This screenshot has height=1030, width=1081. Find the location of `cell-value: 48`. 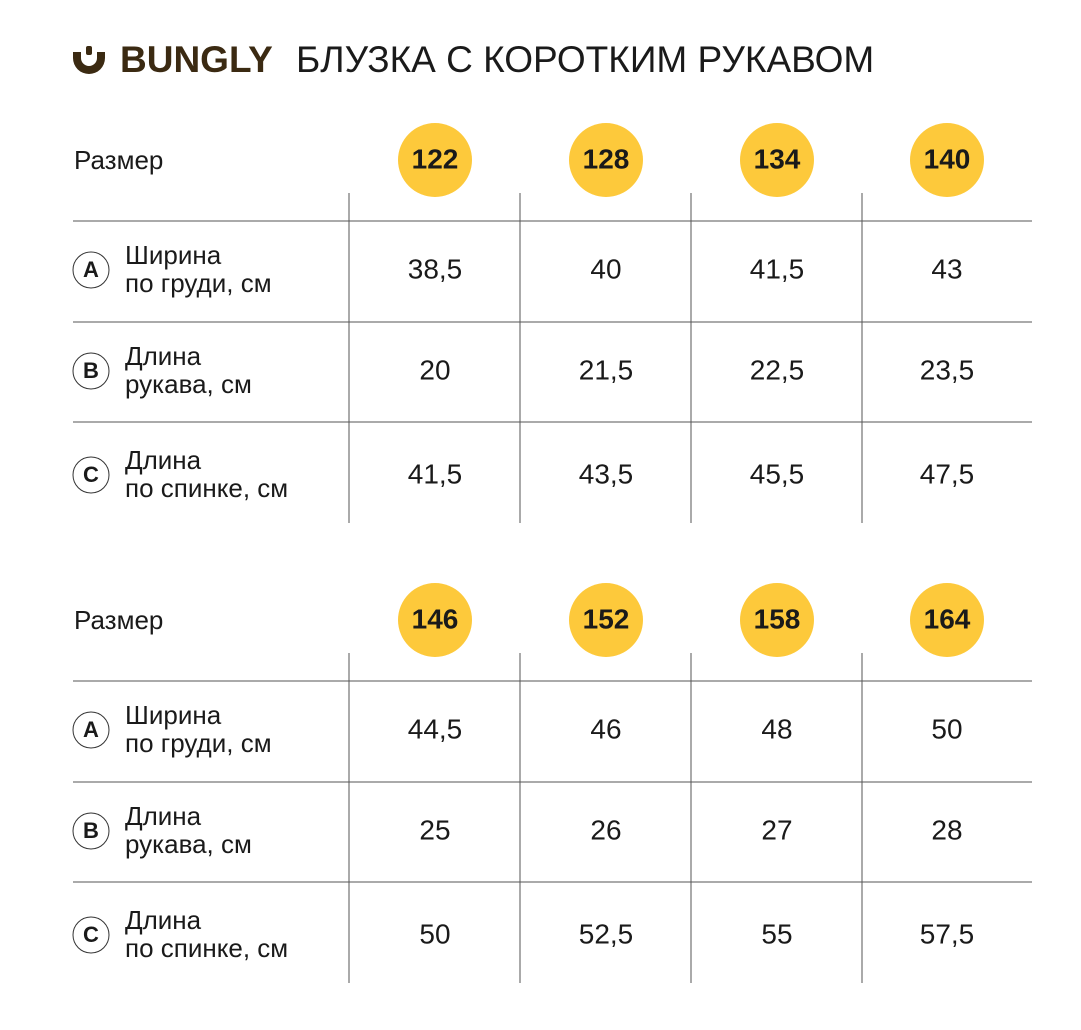

cell-value: 48 is located at coordinates (776, 728).